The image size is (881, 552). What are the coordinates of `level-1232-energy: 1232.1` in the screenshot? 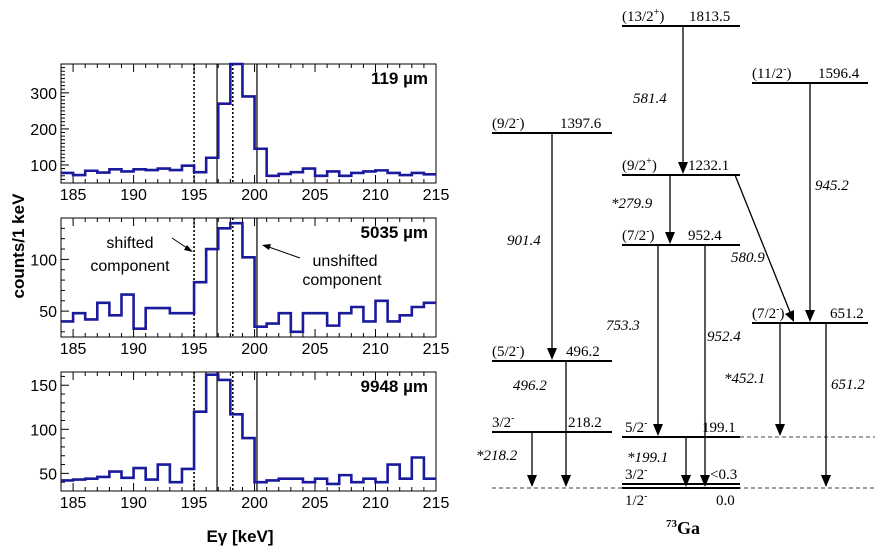 It's located at (708, 166).